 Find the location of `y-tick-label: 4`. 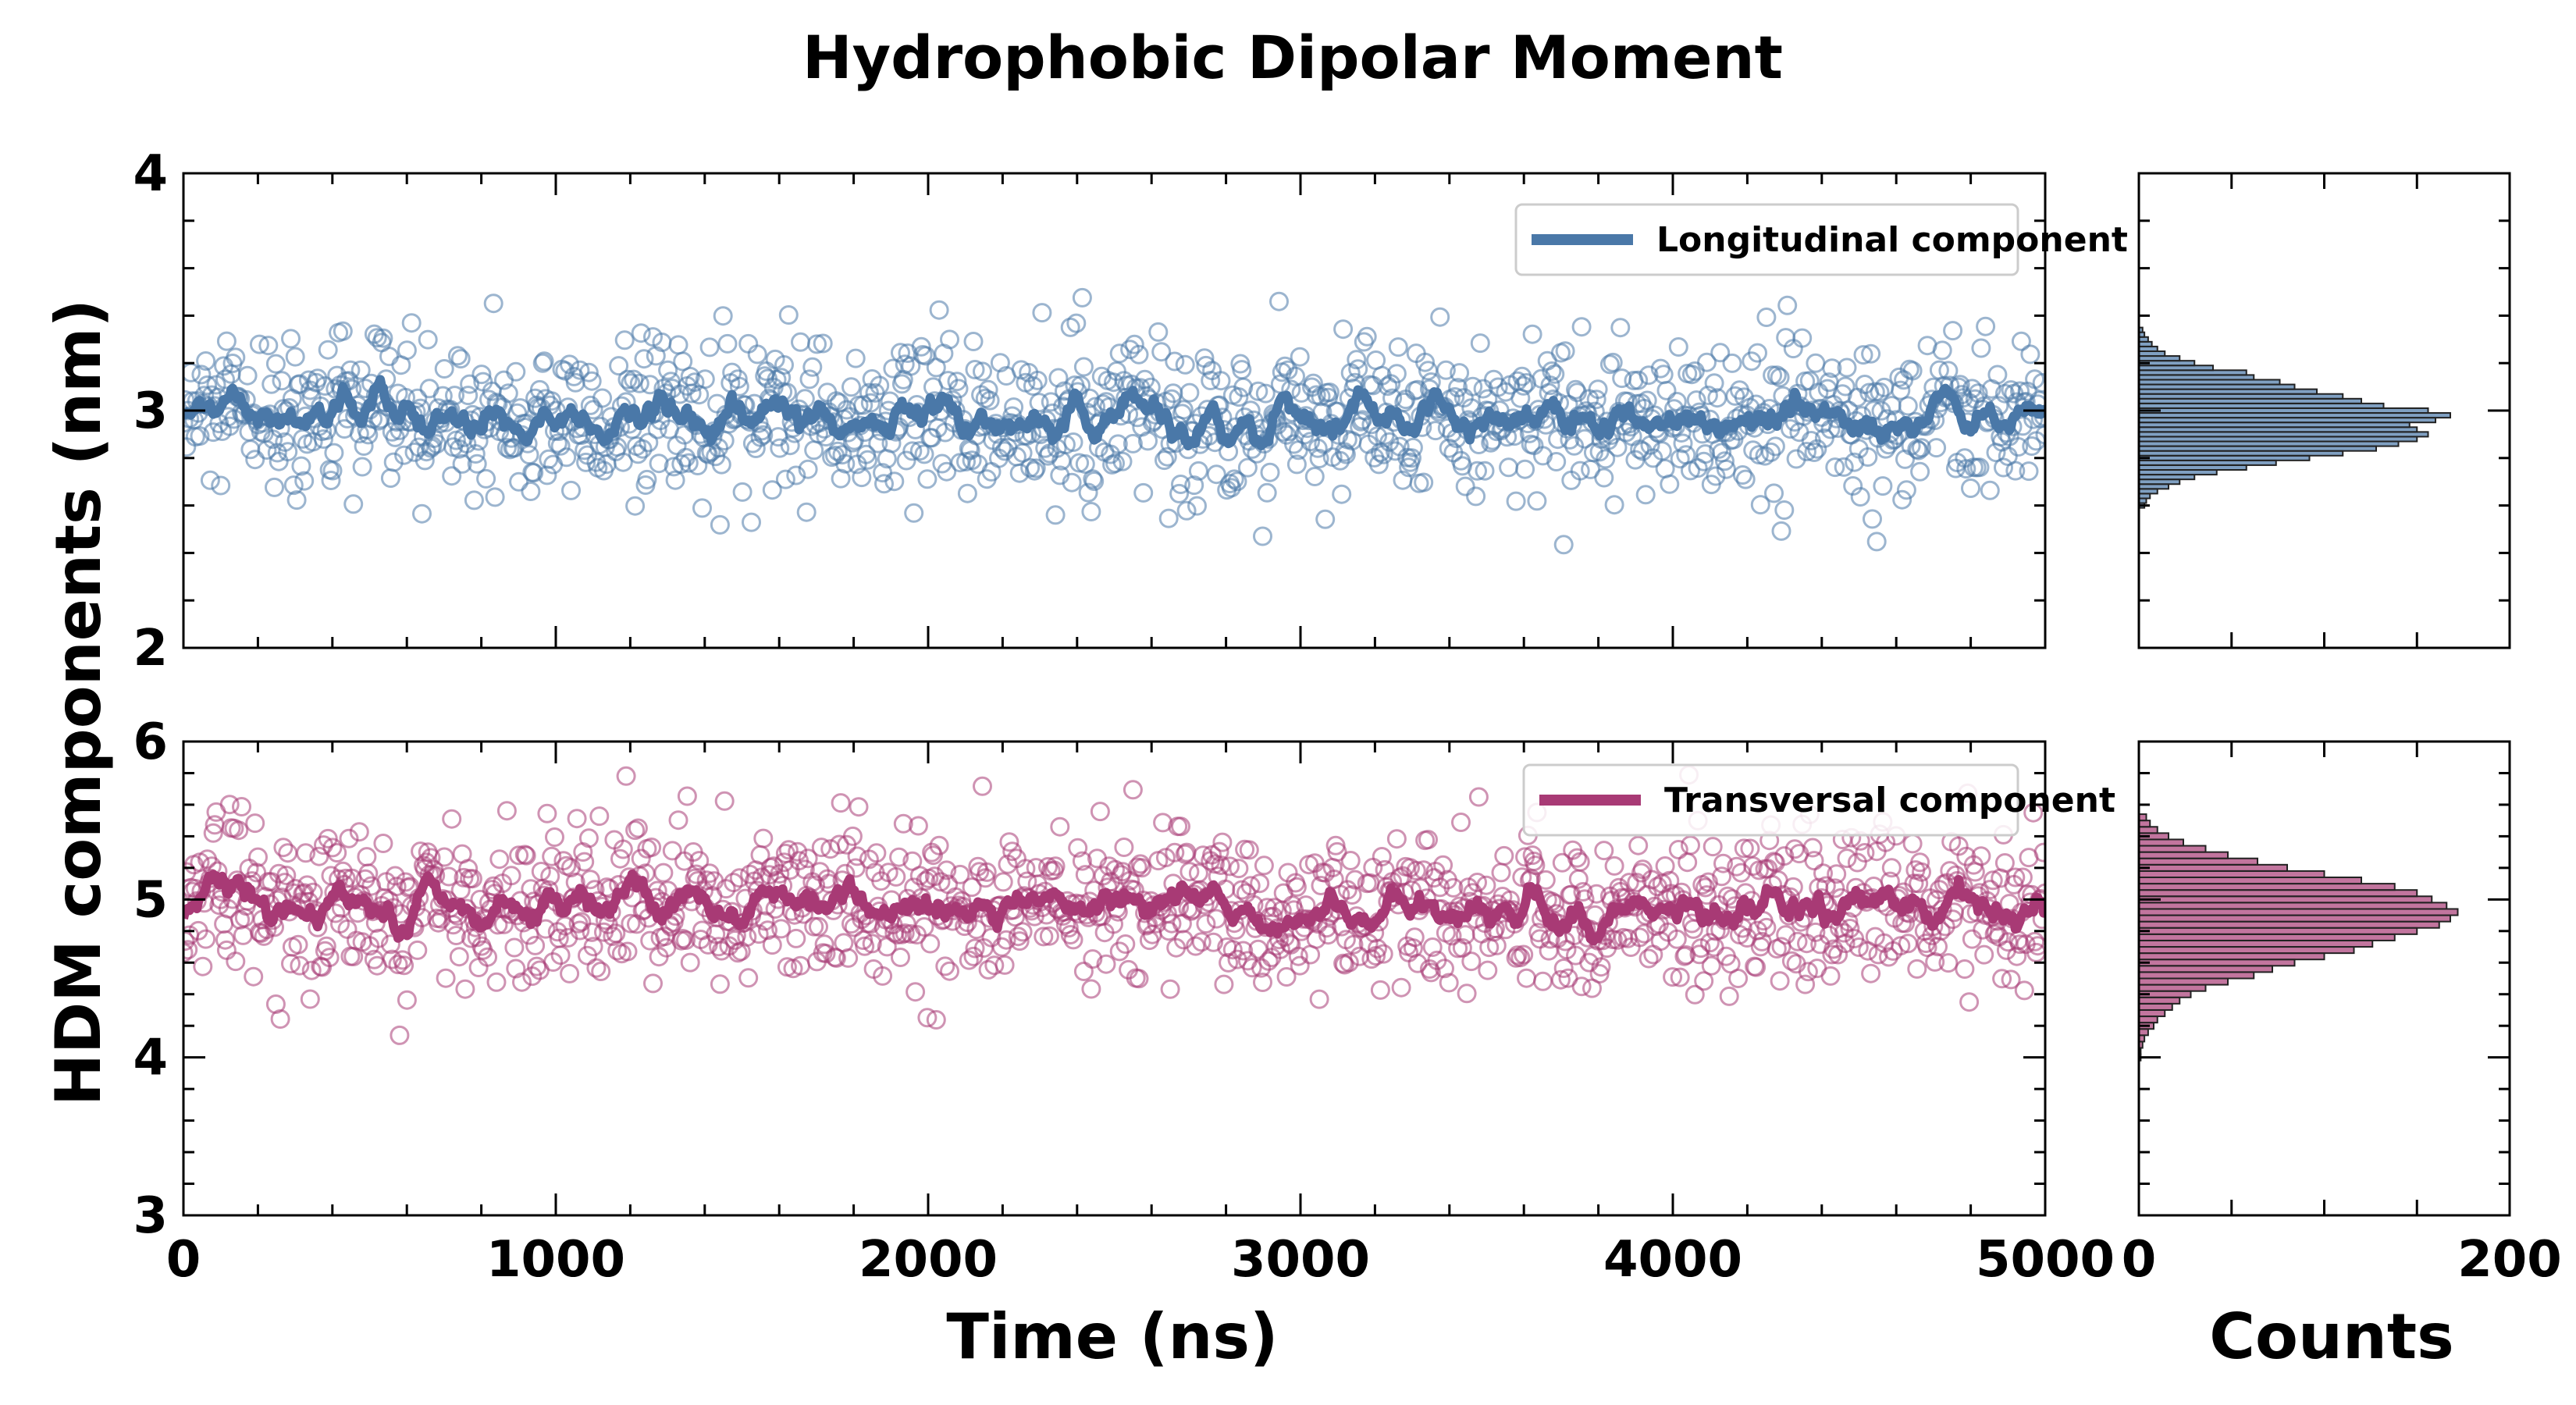

y-tick-label: 4 is located at coordinates (150, 174).